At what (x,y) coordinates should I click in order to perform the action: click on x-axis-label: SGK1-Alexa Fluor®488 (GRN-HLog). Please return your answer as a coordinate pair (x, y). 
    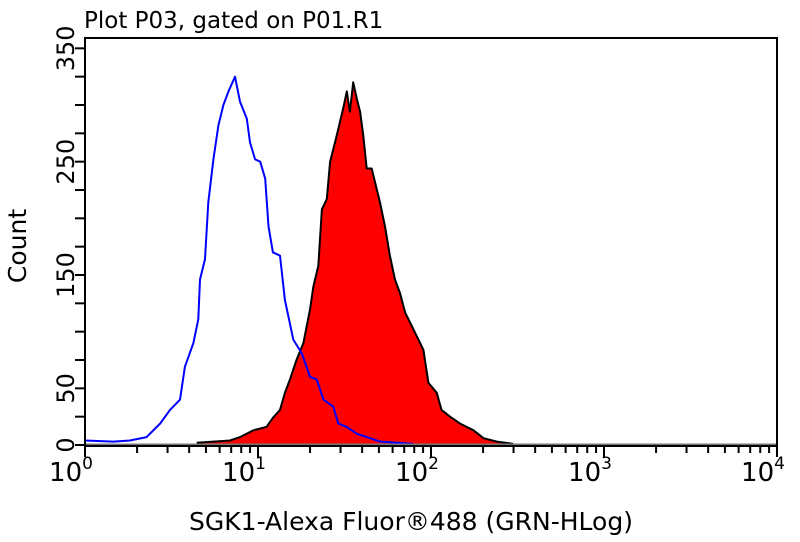
    Looking at the image, I should click on (411, 521).